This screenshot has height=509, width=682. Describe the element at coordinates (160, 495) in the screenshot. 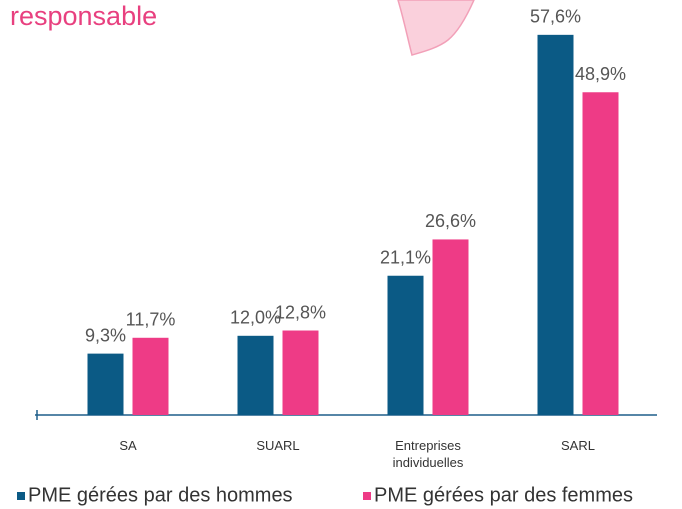

I see `legend-label: PME gérées par des hommes` at that location.